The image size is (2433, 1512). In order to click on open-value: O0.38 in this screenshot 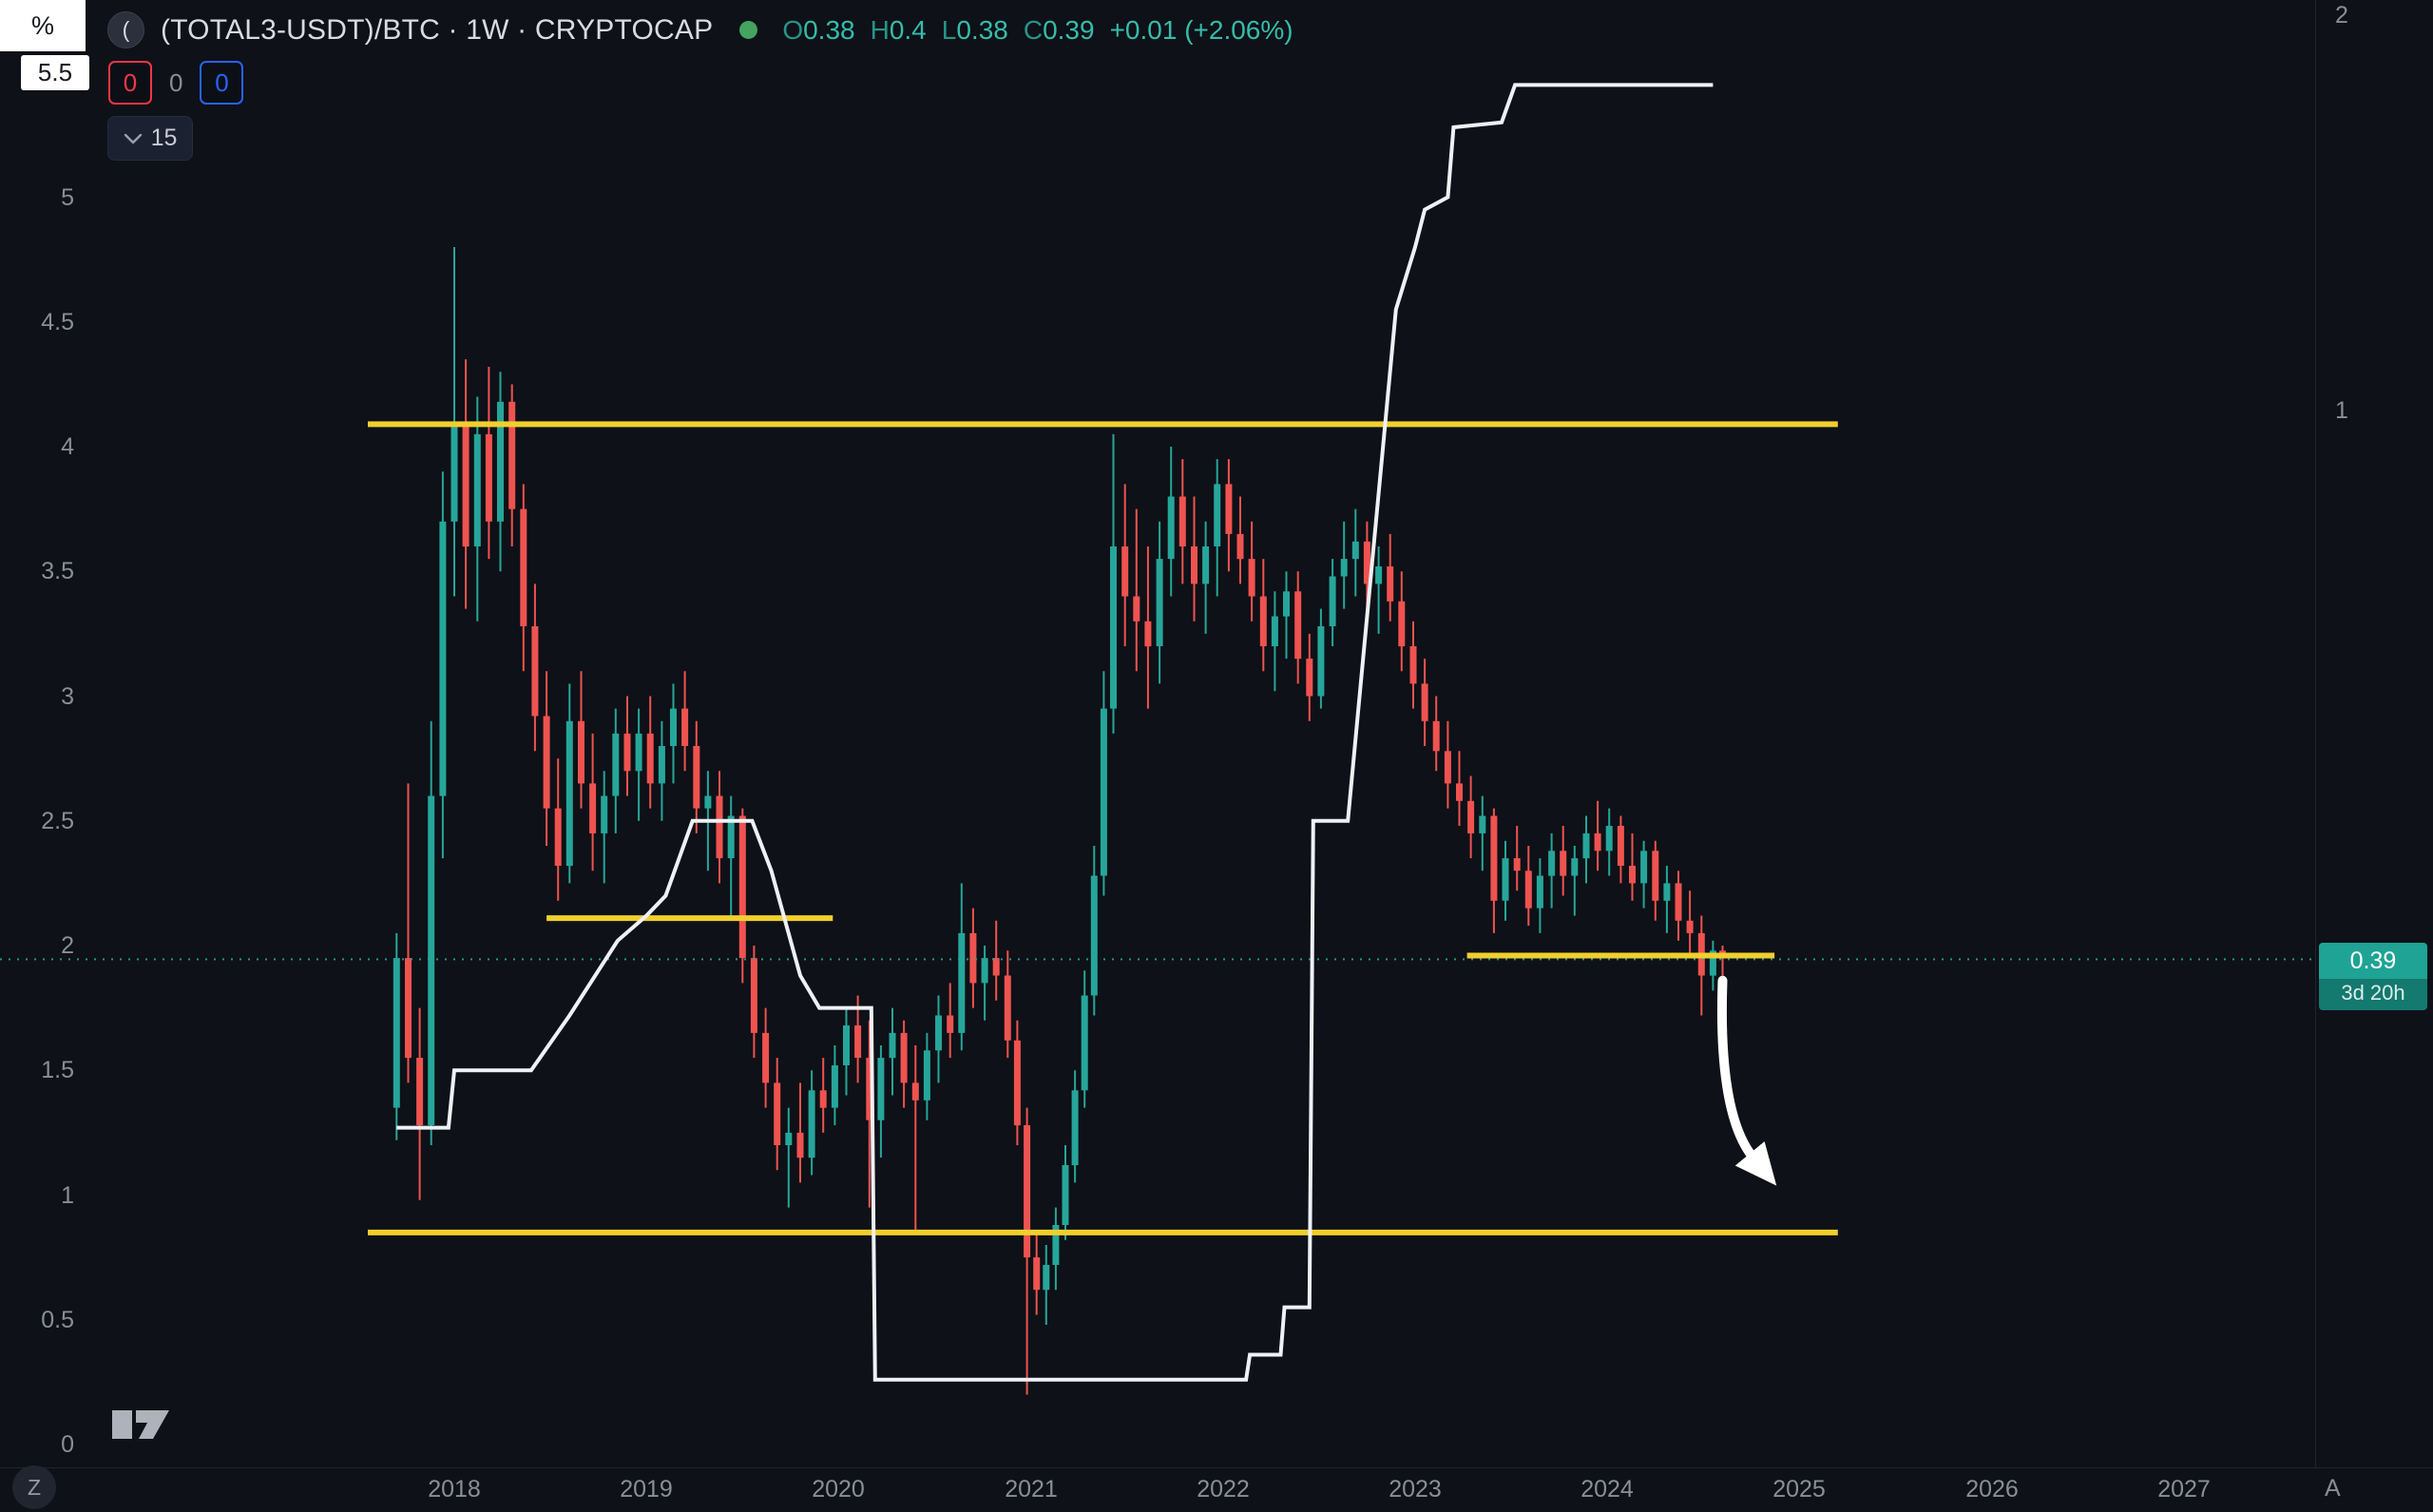, I will do `click(818, 29)`.